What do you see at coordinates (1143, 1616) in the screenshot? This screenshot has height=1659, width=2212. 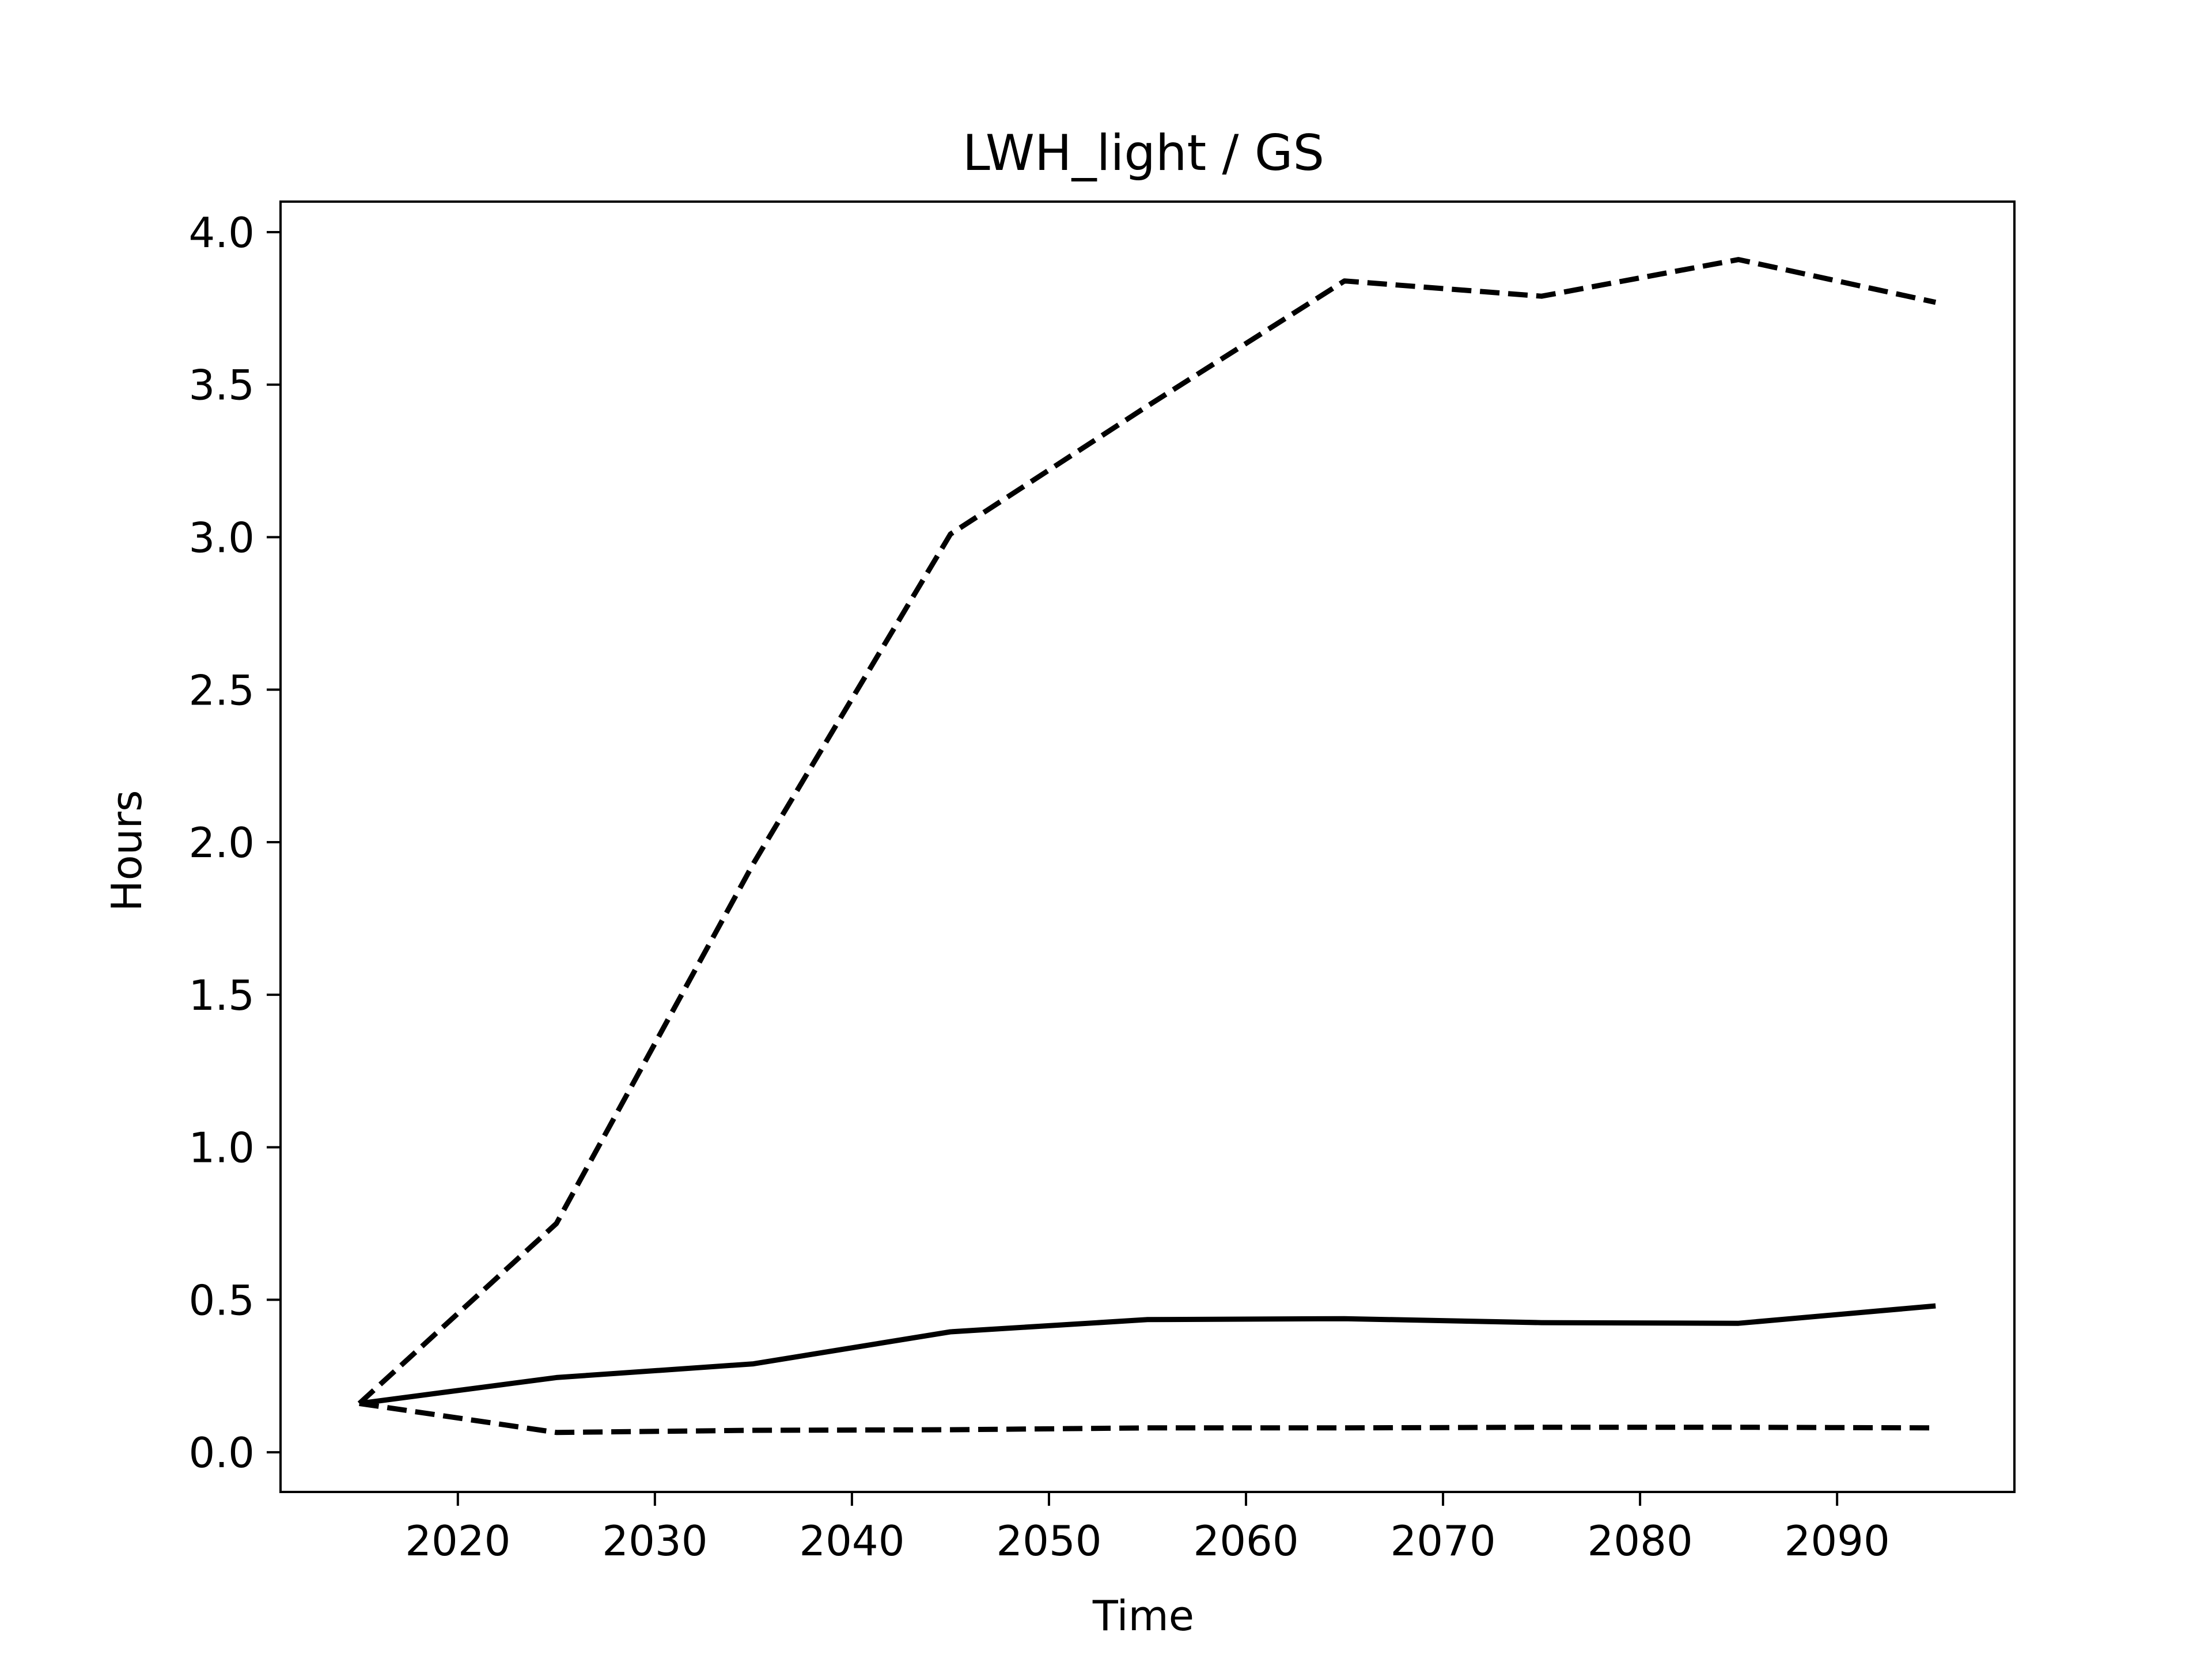 I see `x-axis-label: Time` at bounding box center [1143, 1616].